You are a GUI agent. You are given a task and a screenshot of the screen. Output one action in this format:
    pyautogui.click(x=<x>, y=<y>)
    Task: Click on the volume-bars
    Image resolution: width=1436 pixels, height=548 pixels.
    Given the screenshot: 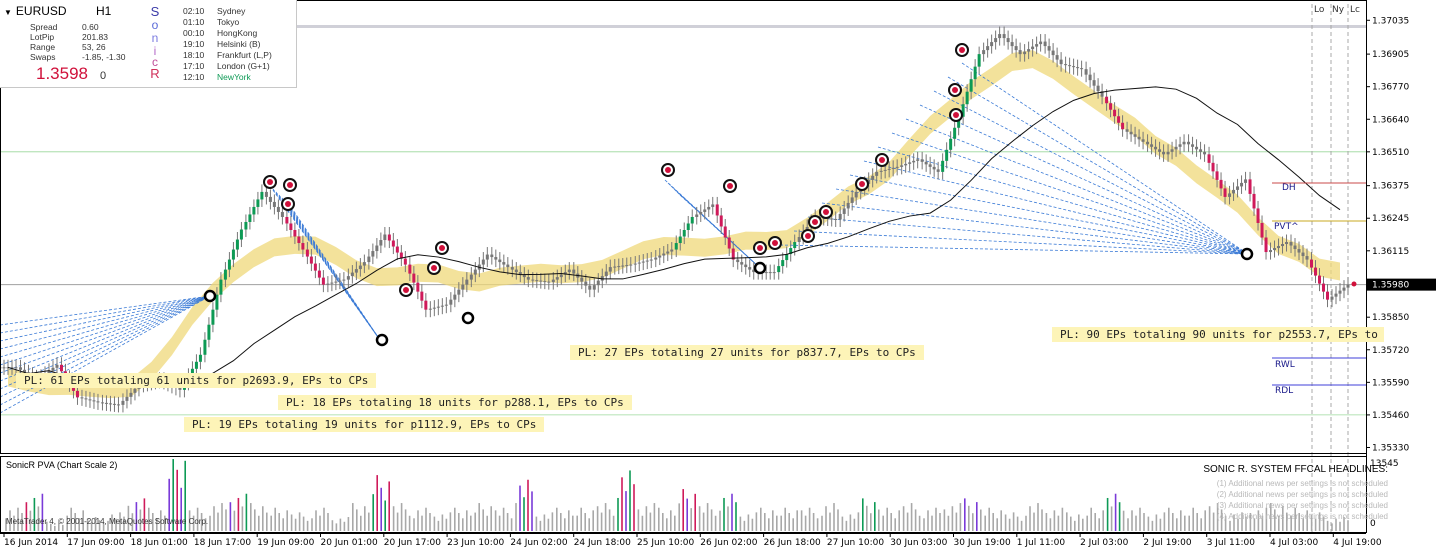 What is the action you would take?
    pyautogui.click(x=677, y=495)
    